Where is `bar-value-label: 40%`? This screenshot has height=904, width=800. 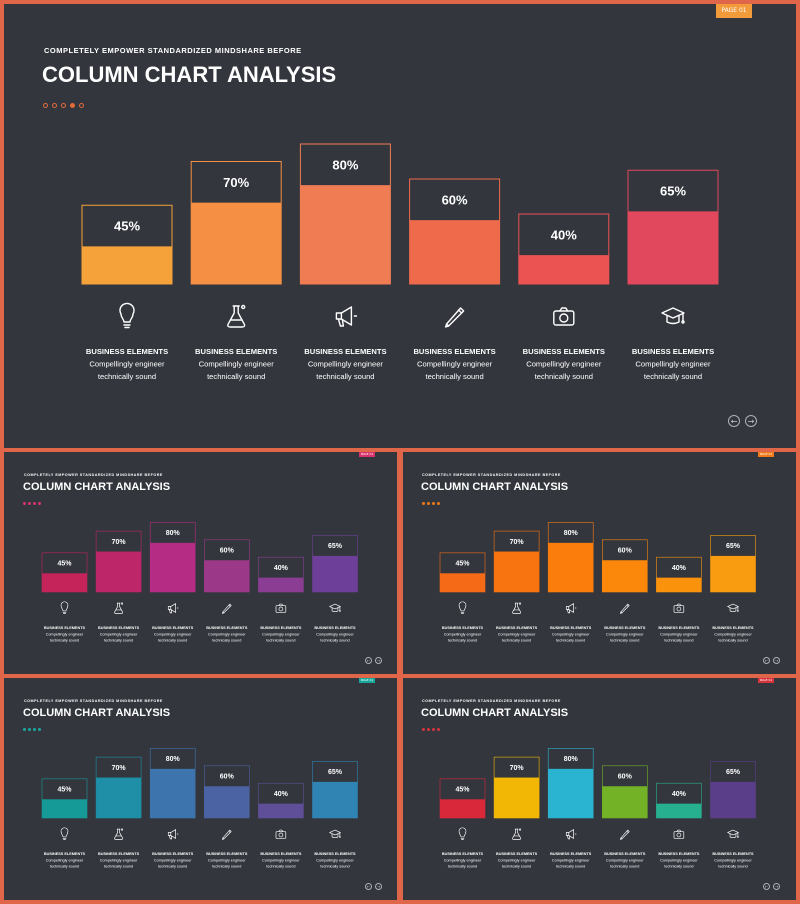
bar-value-label: 40% is located at coordinates (679, 568).